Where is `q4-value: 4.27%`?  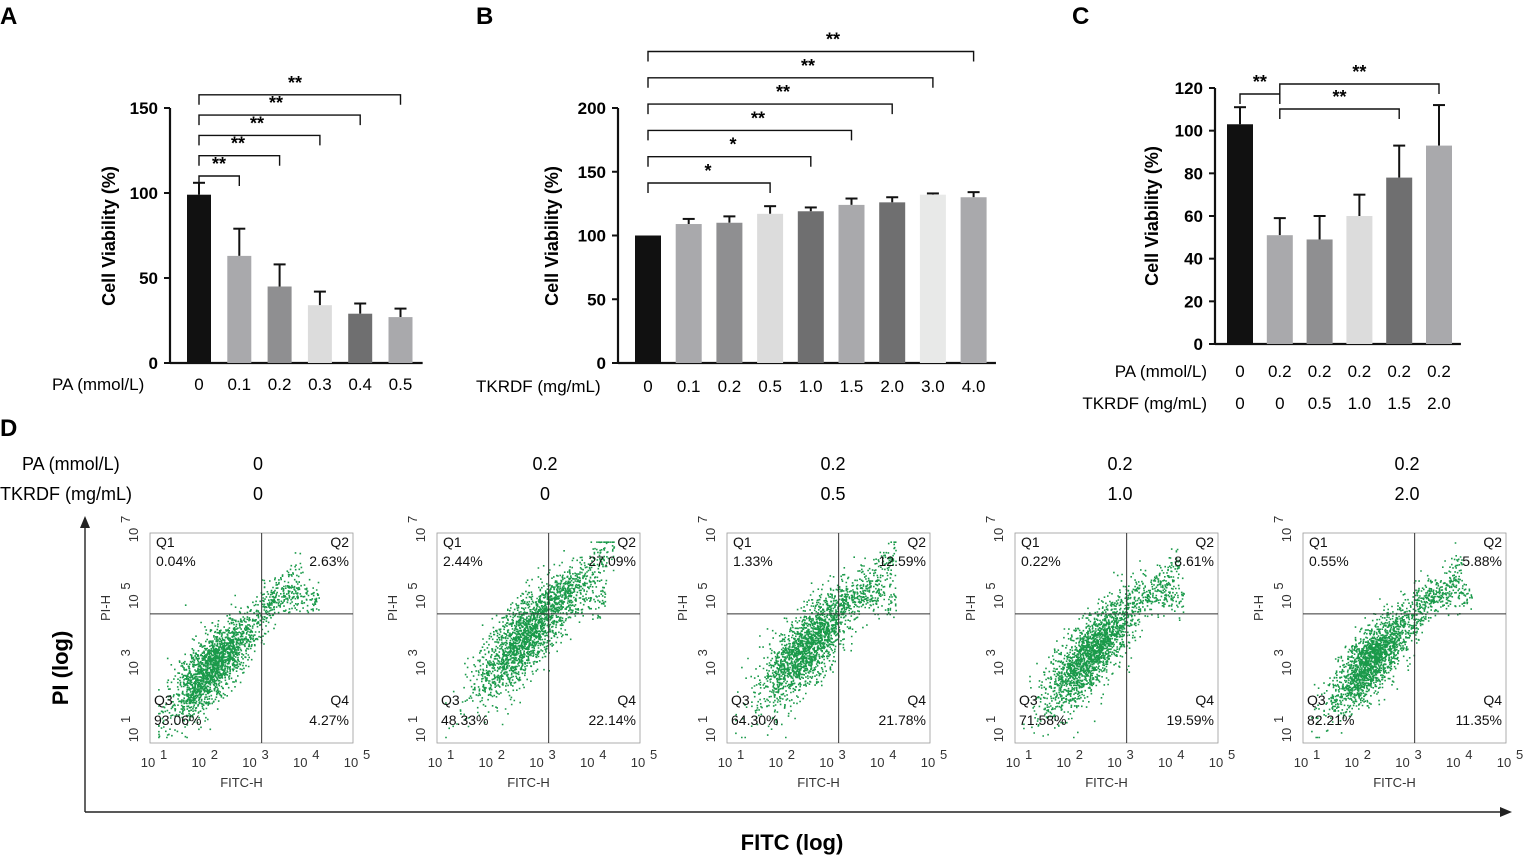
q4-value: 4.27% is located at coordinates (329, 720).